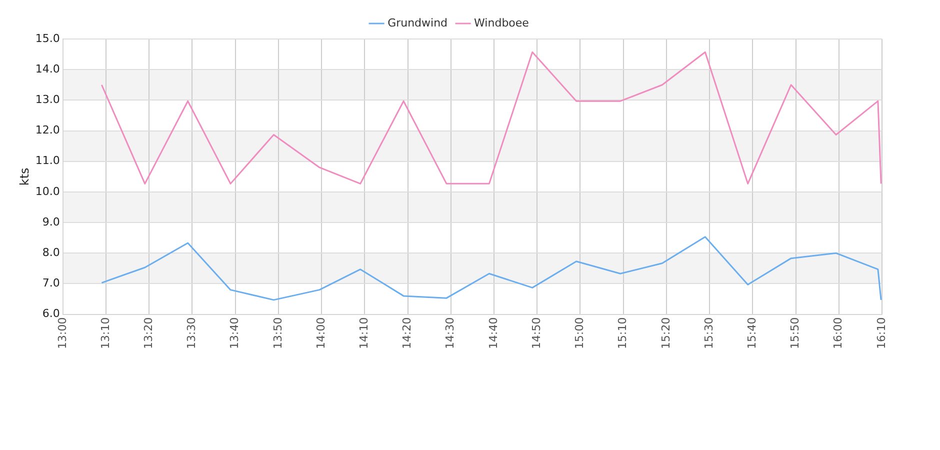 Image resolution: width=940 pixels, height=450 pixels. Describe the element at coordinates (407, 333) in the screenshot. I see `x-tick-label: 14:20` at that location.